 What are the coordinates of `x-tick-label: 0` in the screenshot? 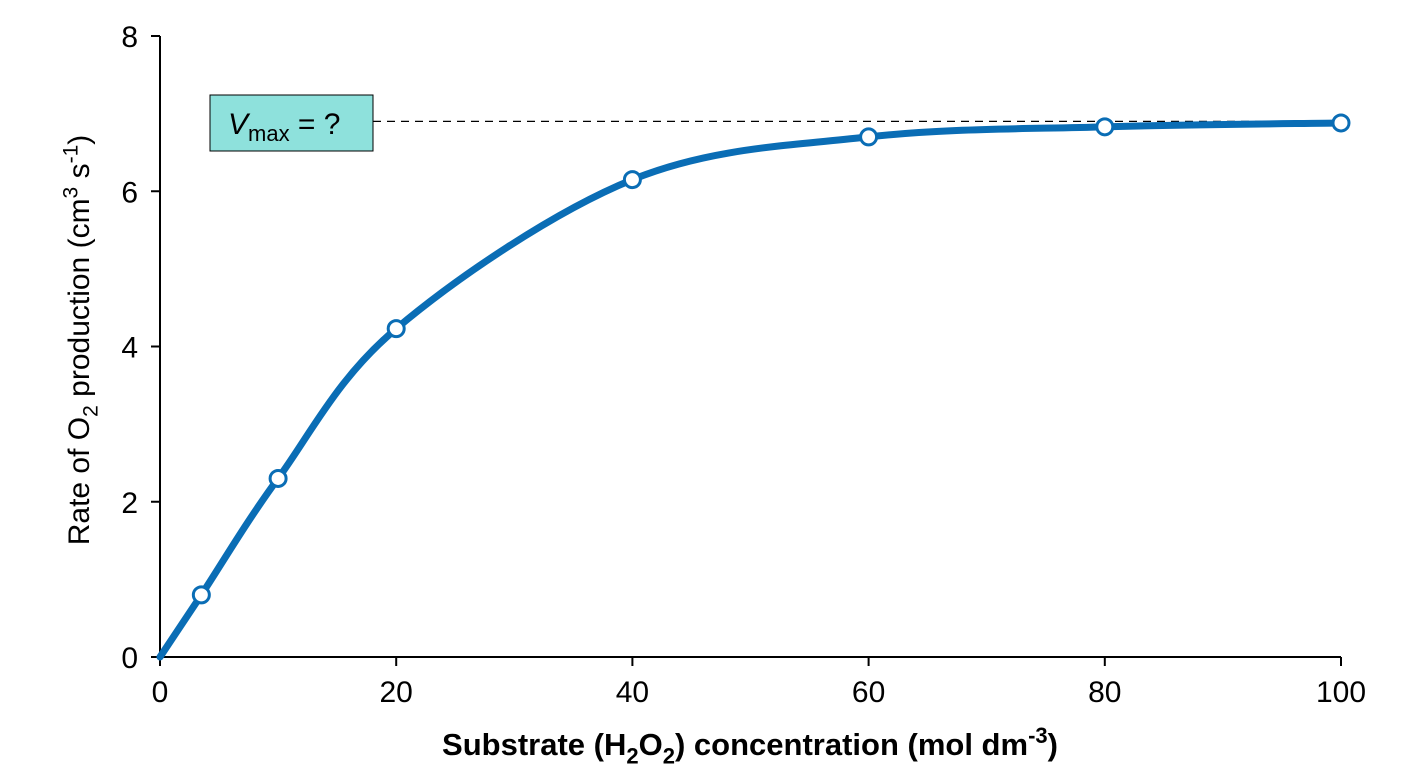 It's located at (160, 692).